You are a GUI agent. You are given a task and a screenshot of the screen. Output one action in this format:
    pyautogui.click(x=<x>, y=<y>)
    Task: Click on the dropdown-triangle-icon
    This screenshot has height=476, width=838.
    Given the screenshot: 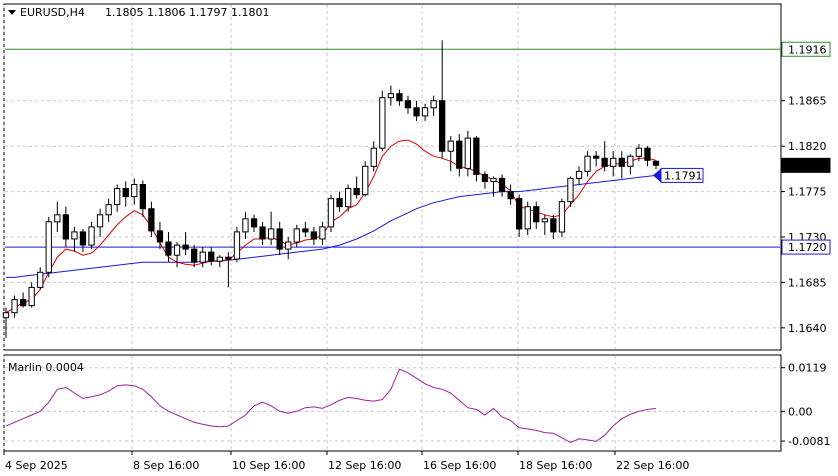 What is the action you would take?
    pyautogui.click(x=12, y=12)
    